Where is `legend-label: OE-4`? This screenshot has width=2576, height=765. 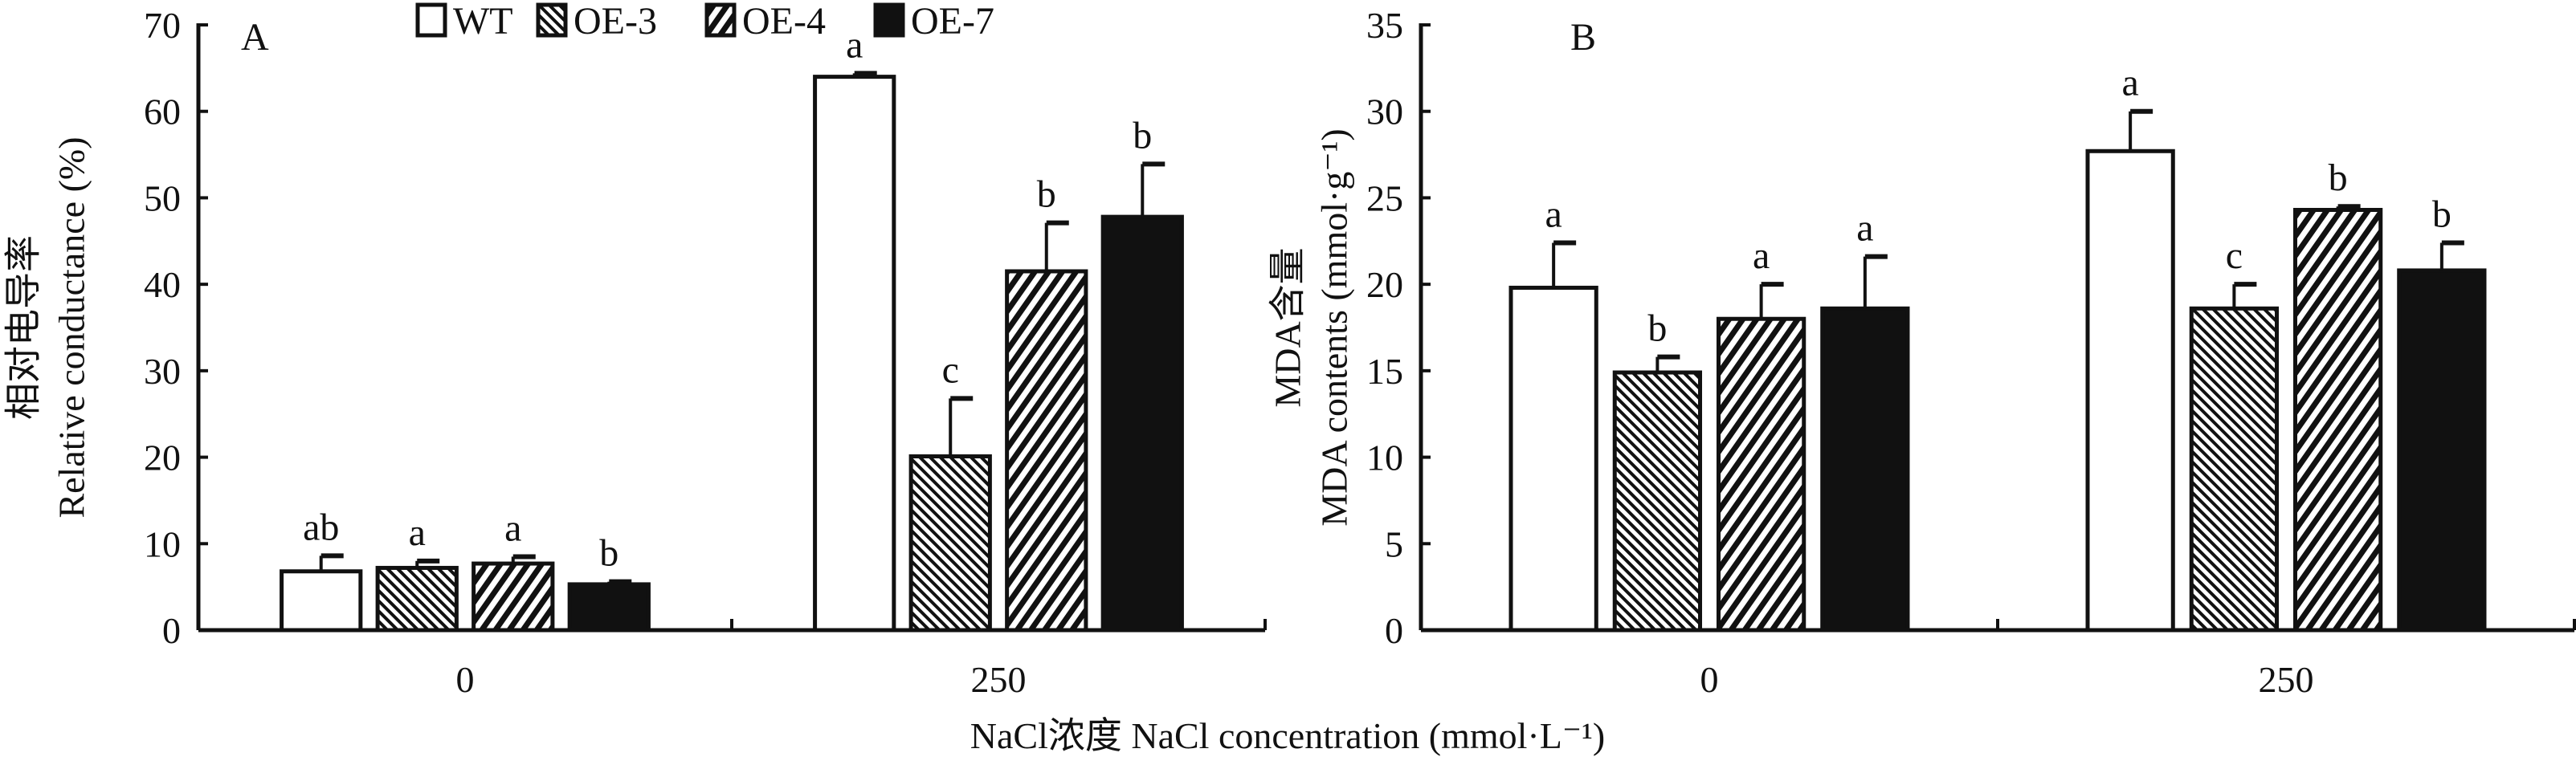 legend-label: OE-4 is located at coordinates (784, 21).